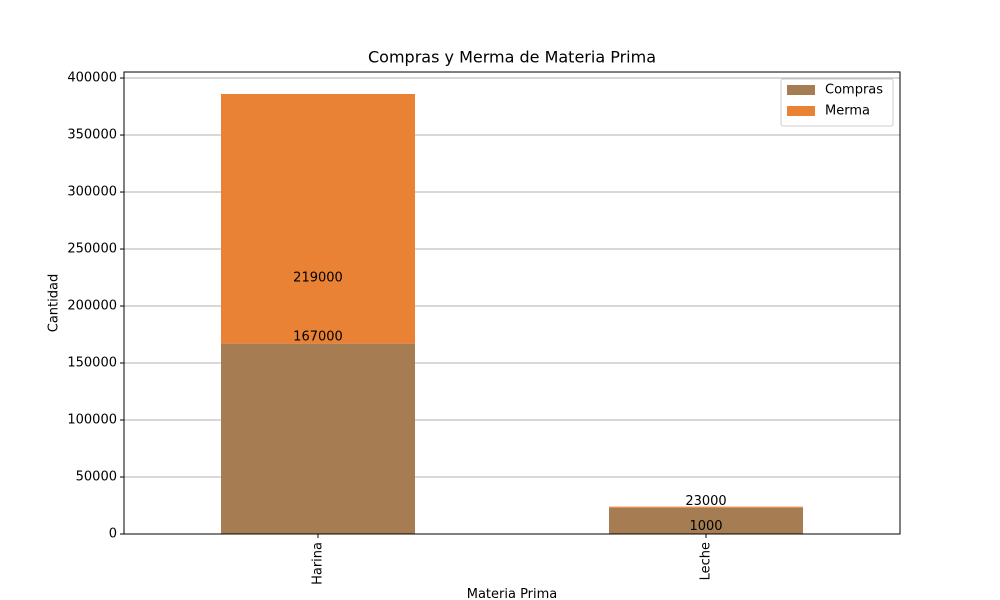  I want to click on chart-title: Compras y Merma de Materia Prima, so click(512, 57).